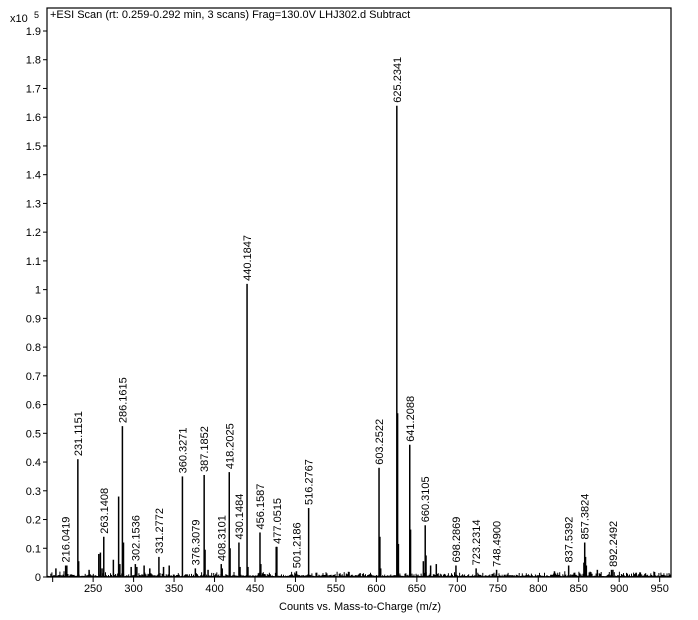  I want to click on y-tick-label: 0.5, so click(33, 434).